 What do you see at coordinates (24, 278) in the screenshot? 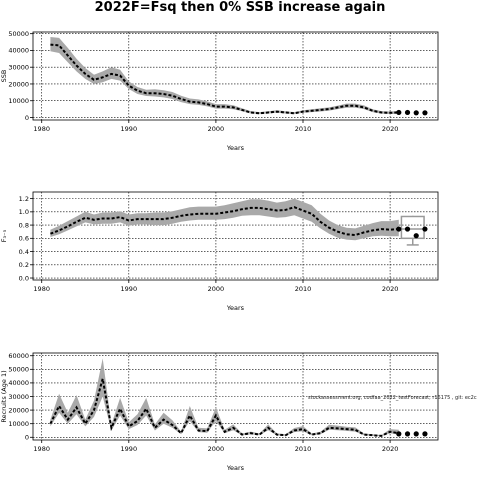
I see `y-tick-label: 0.0` at bounding box center [24, 278].